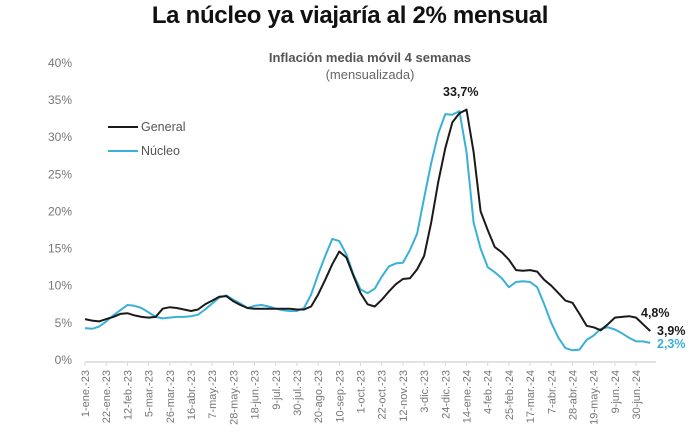  Describe the element at coordinates (171, 396) in the screenshot. I see `x-tick-label: 26-mar.-23` at that location.